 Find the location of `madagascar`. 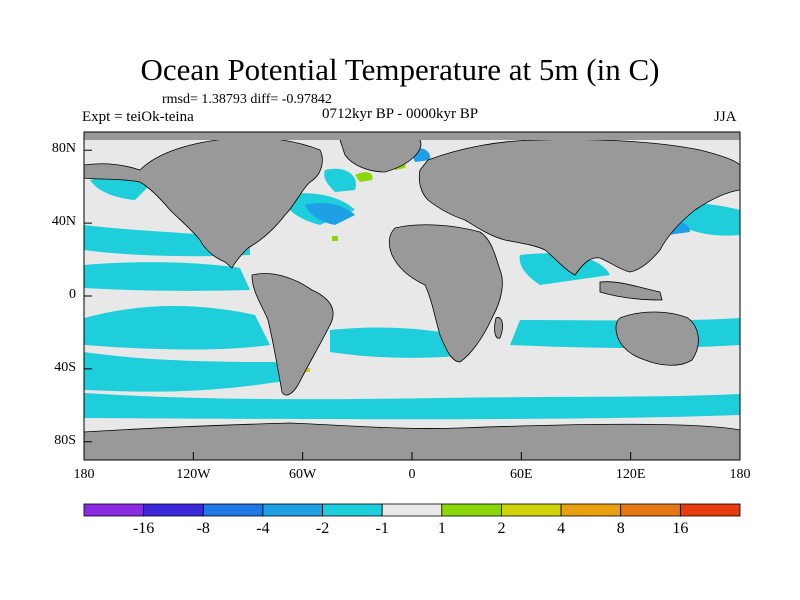

madagascar is located at coordinates (498, 328).